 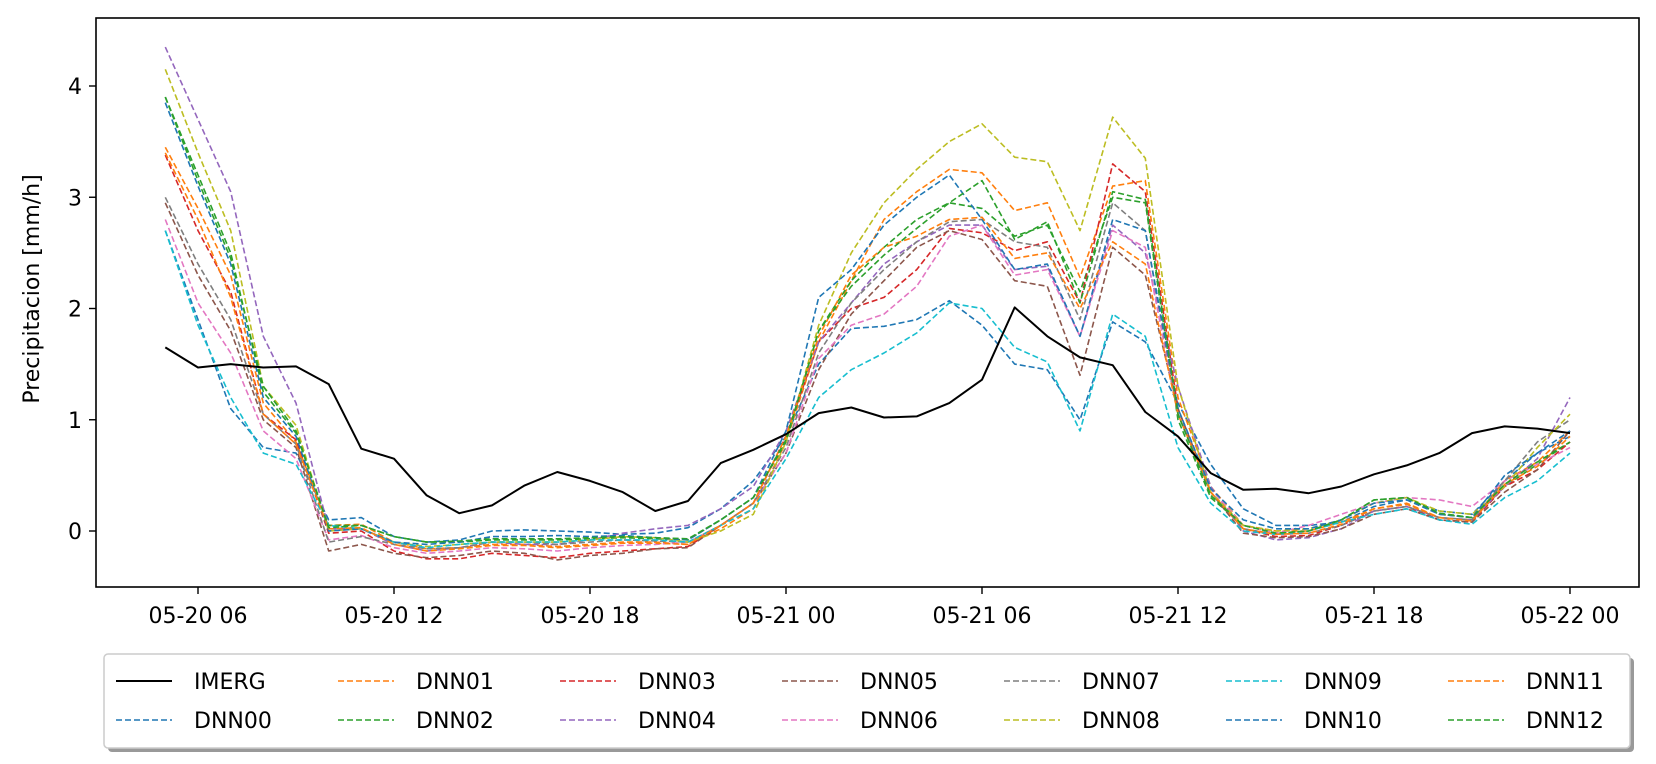 I want to click on legend-label-dnn01: DNN01, so click(x=455, y=682).